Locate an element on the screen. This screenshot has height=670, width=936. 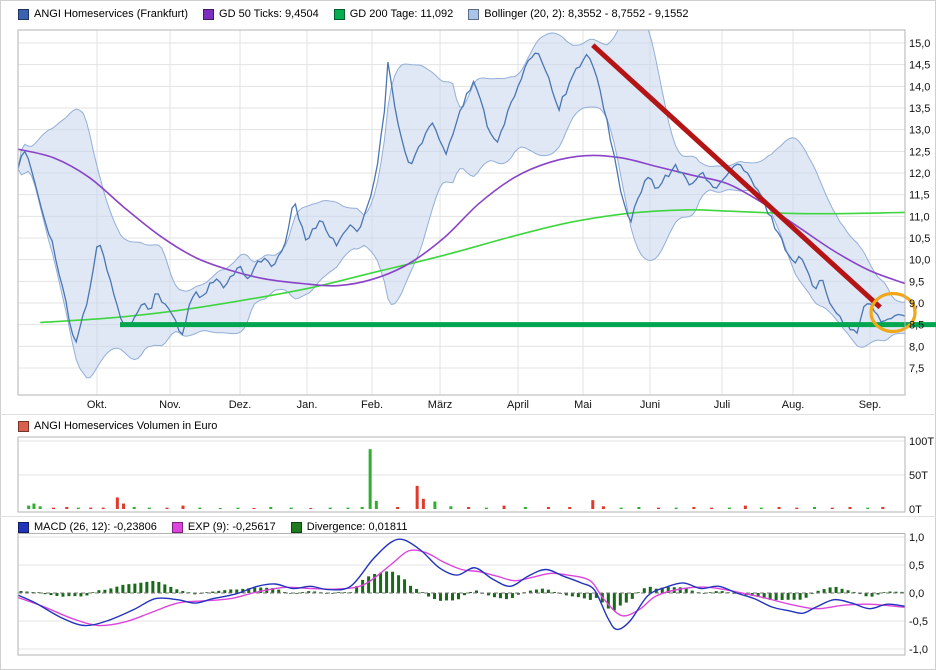
volume-gridlines is located at coordinates (461, 458).